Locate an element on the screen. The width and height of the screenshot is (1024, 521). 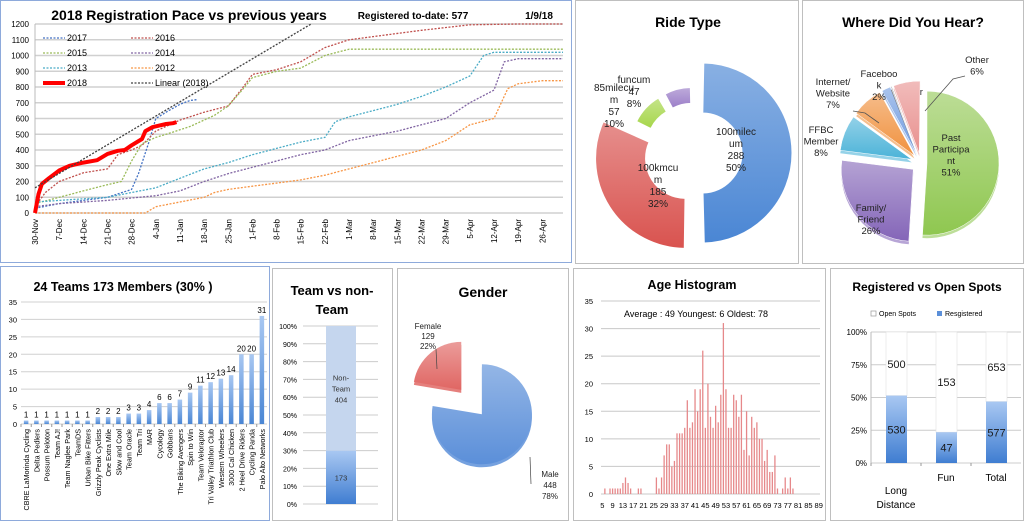
data-label: 12 is located at coordinates (210, 376).